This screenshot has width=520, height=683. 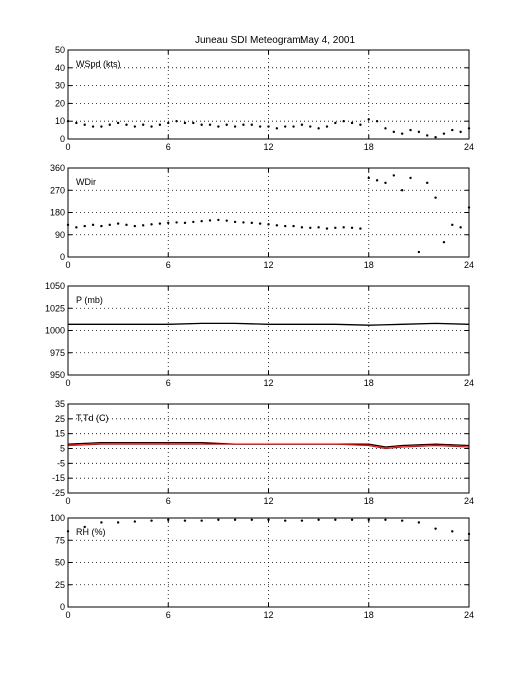 I want to click on y-tick-label: 35, so click(x=60, y=404).